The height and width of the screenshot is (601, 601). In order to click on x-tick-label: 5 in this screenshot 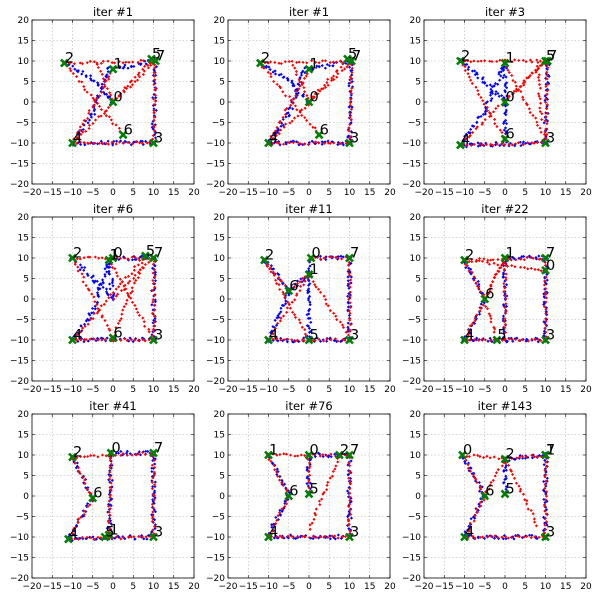, I will do `click(329, 193)`.